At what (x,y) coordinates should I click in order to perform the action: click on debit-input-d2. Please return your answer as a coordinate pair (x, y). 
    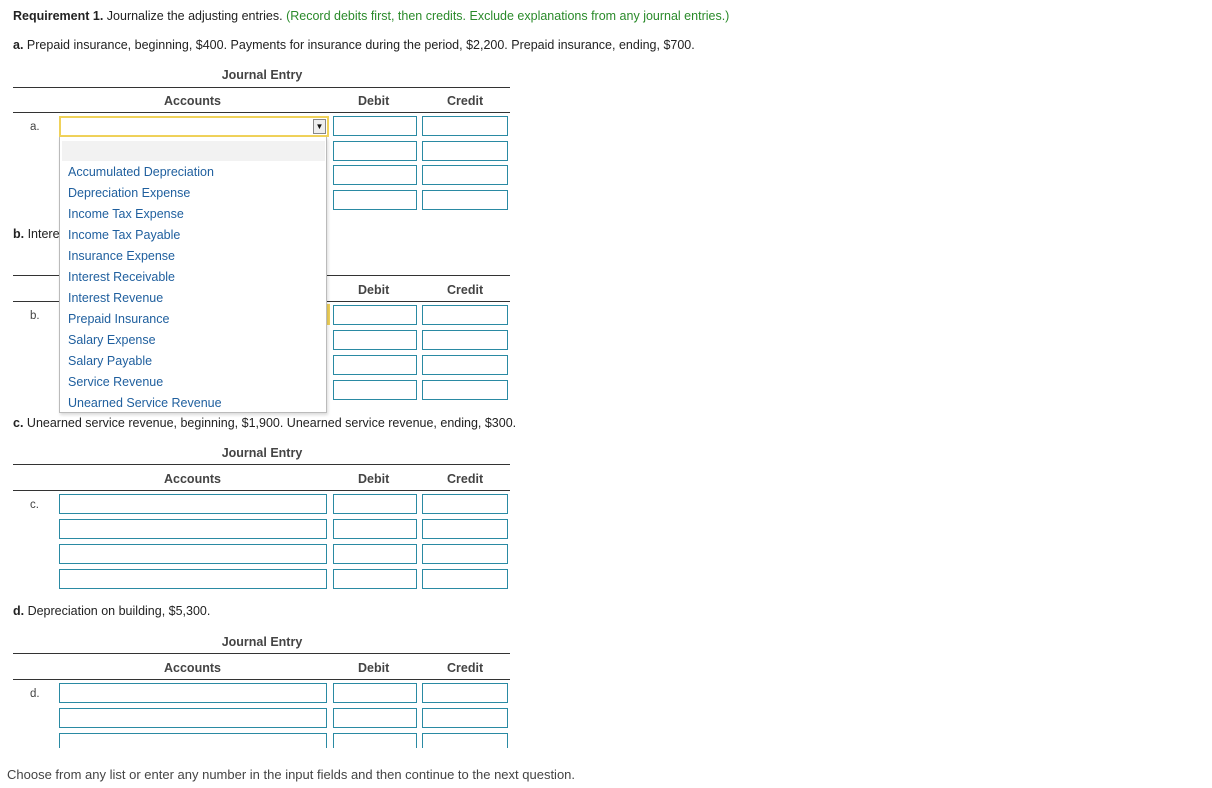
    Looking at the image, I should click on (375, 718).